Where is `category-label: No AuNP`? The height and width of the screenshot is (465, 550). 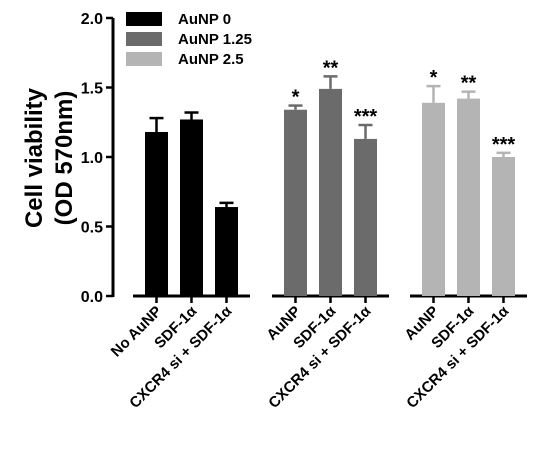
category-label: No AuNP is located at coordinates (137, 332).